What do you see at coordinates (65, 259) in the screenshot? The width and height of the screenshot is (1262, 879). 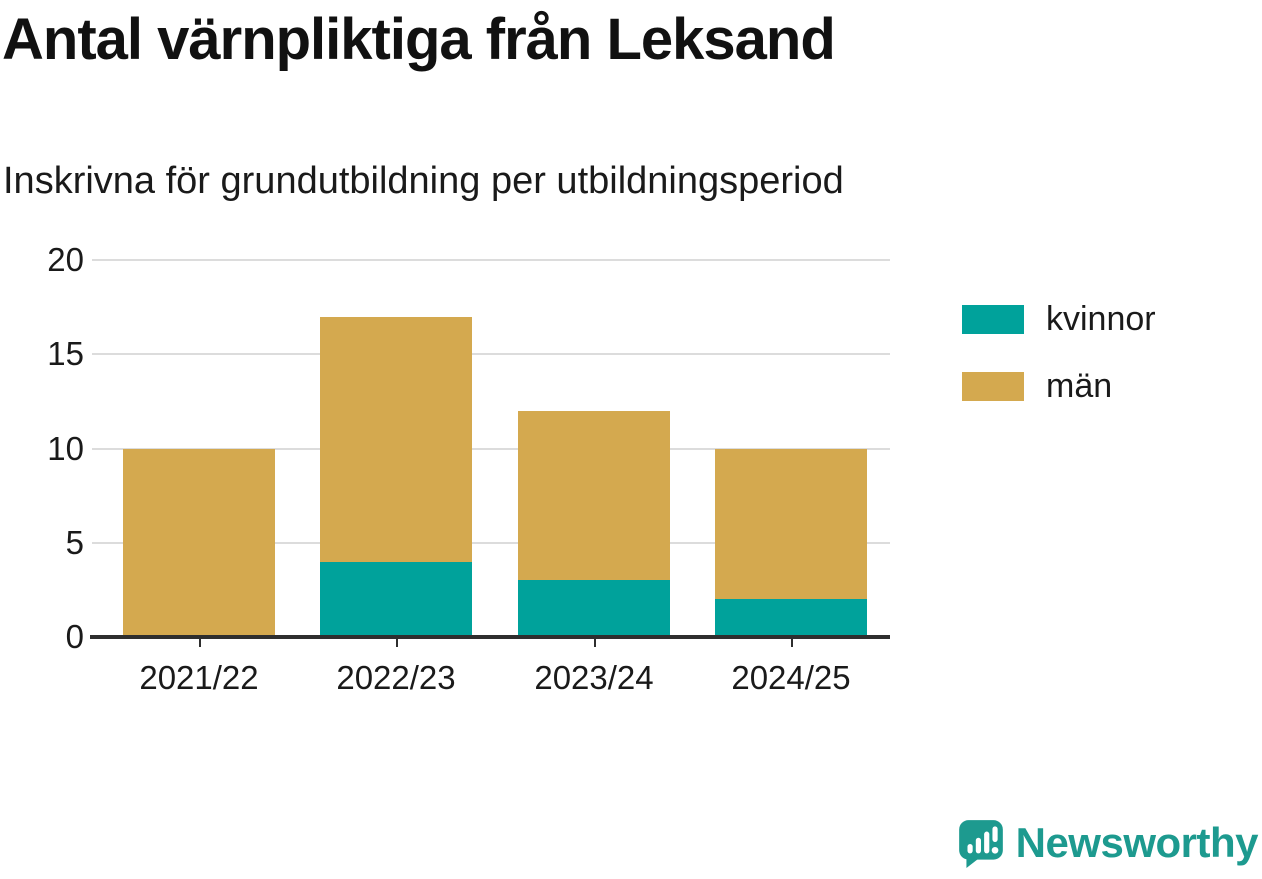 I see `y-tick-label: 20` at bounding box center [65, 259].